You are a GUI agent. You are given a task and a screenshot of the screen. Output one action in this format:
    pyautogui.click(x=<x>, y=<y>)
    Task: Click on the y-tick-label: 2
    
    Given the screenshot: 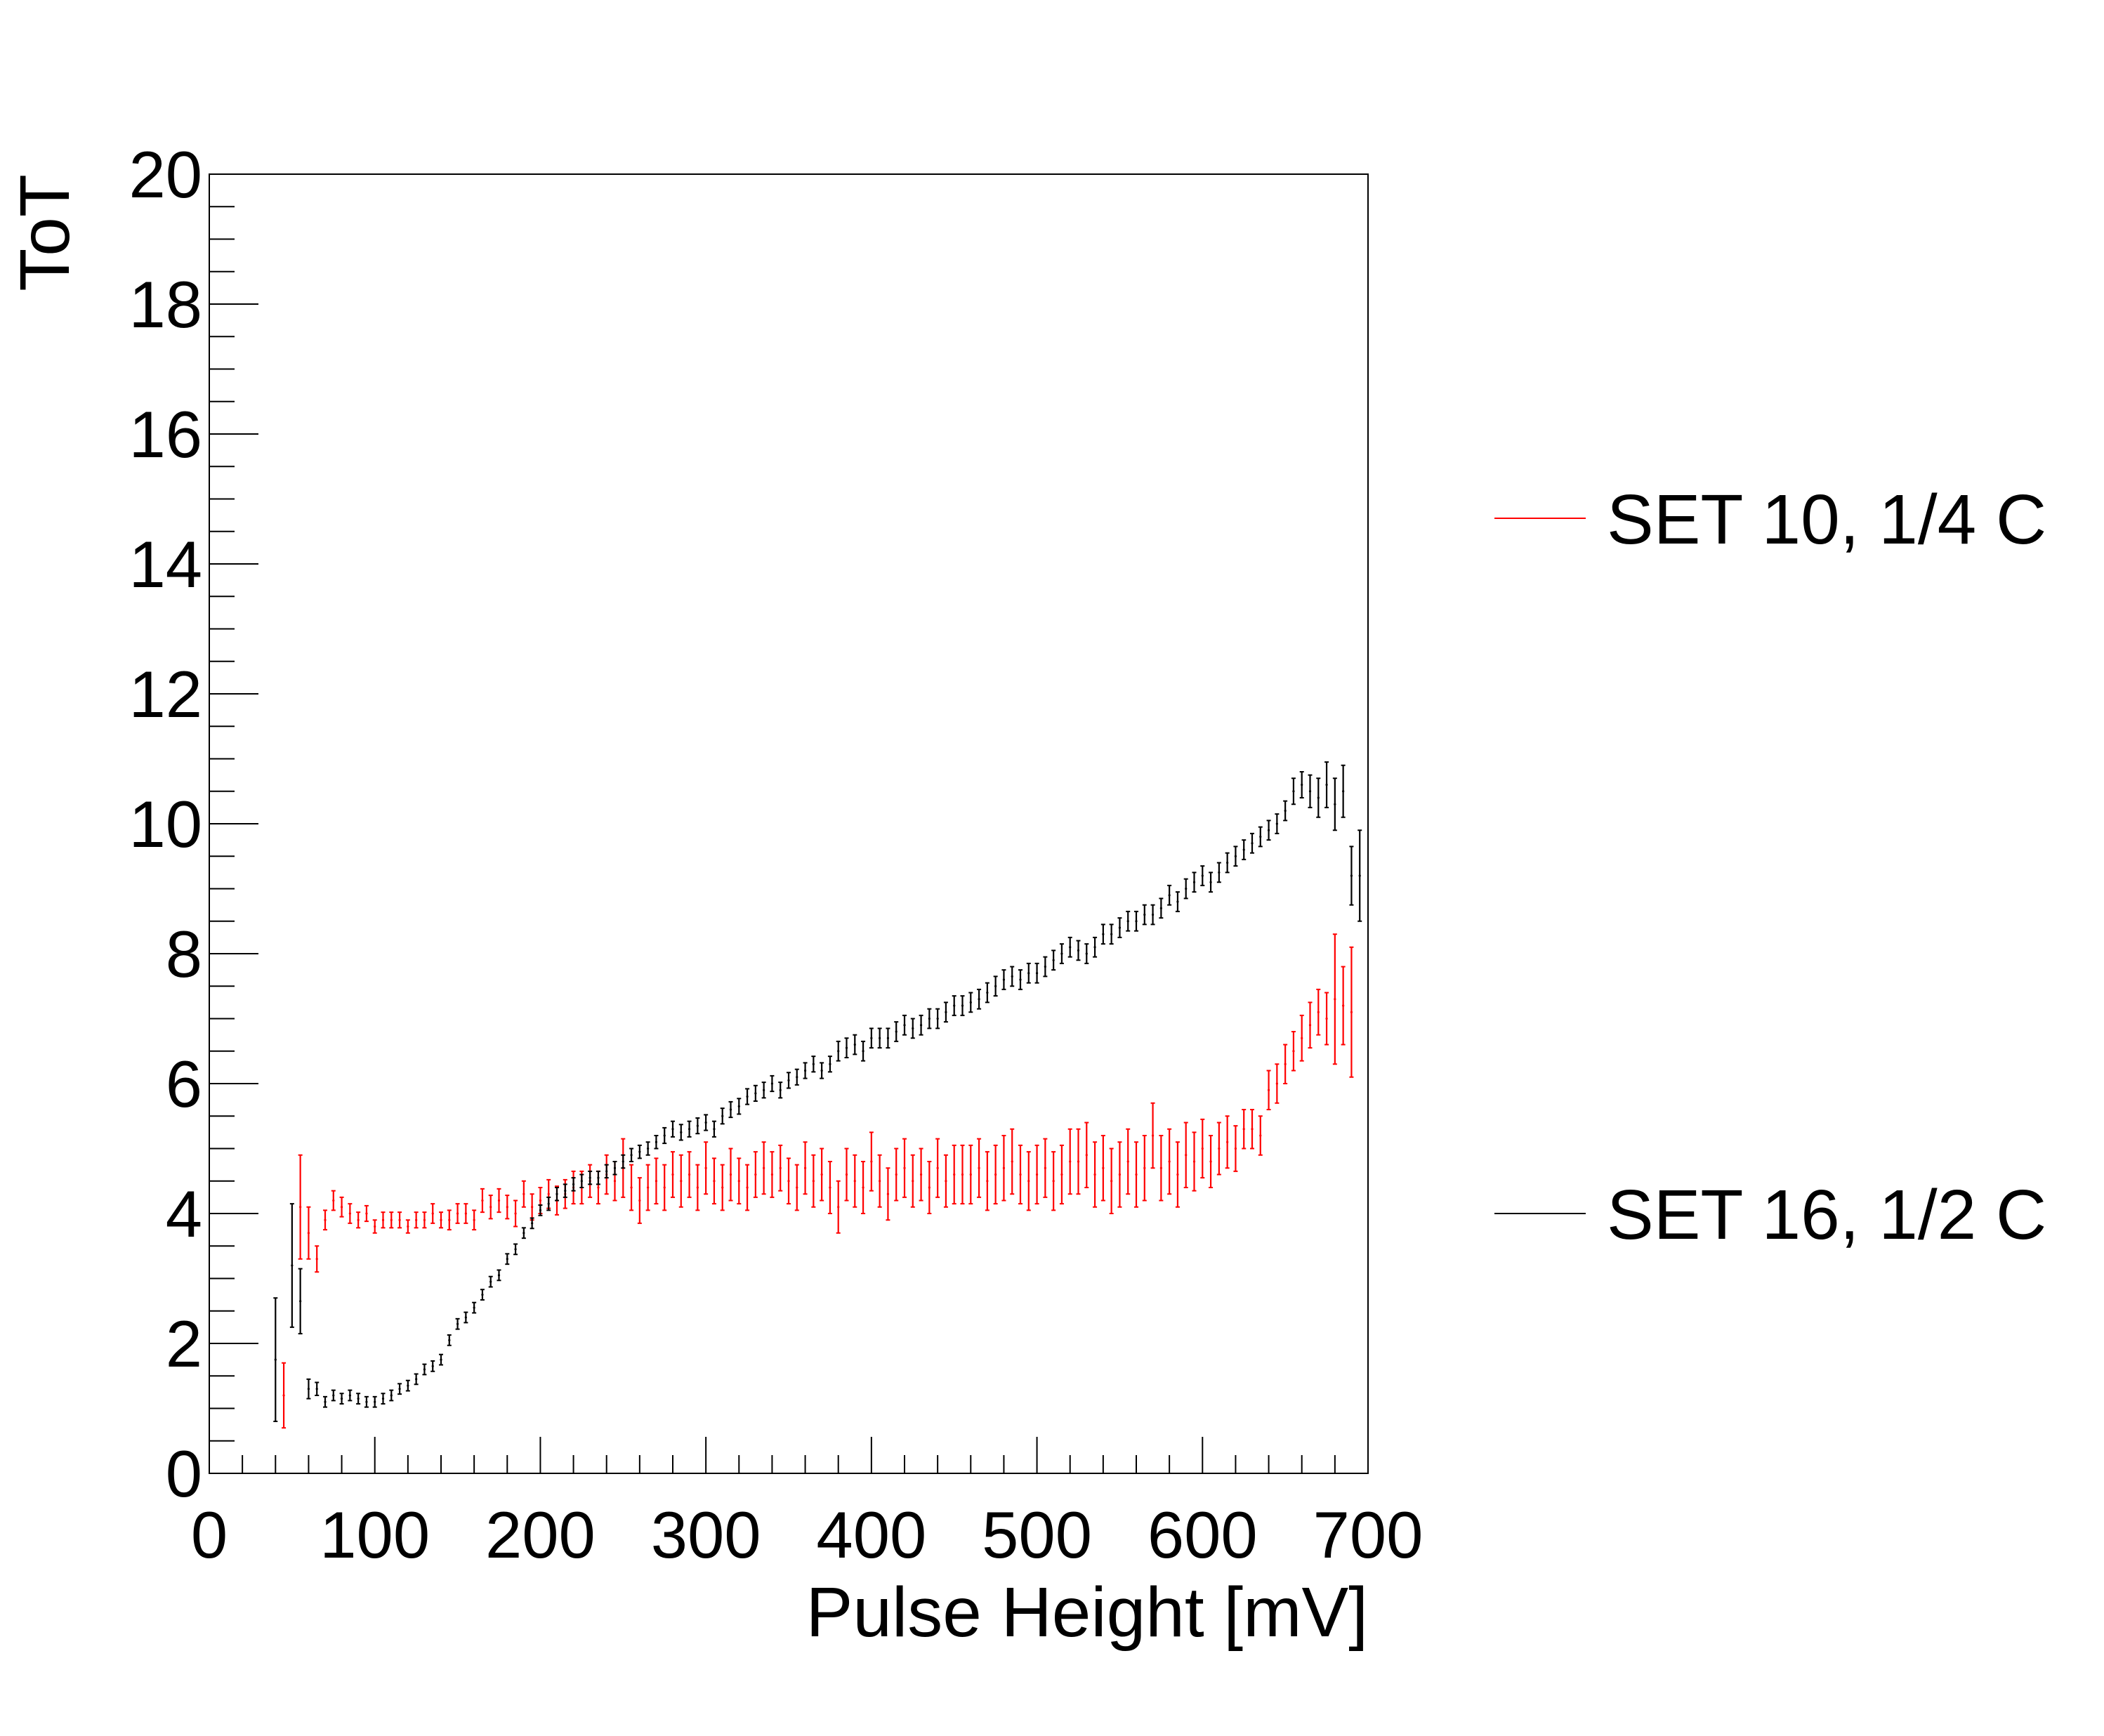 What is the action you would take?
    pyautogui.click(x=184, y=1344)
    